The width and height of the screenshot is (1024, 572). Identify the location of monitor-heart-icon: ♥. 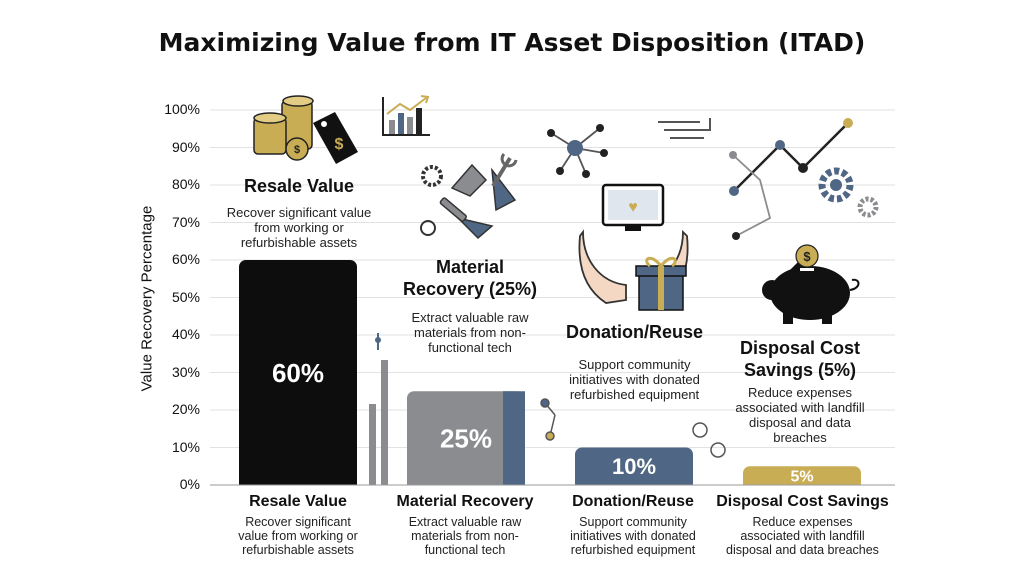
(633, 207).